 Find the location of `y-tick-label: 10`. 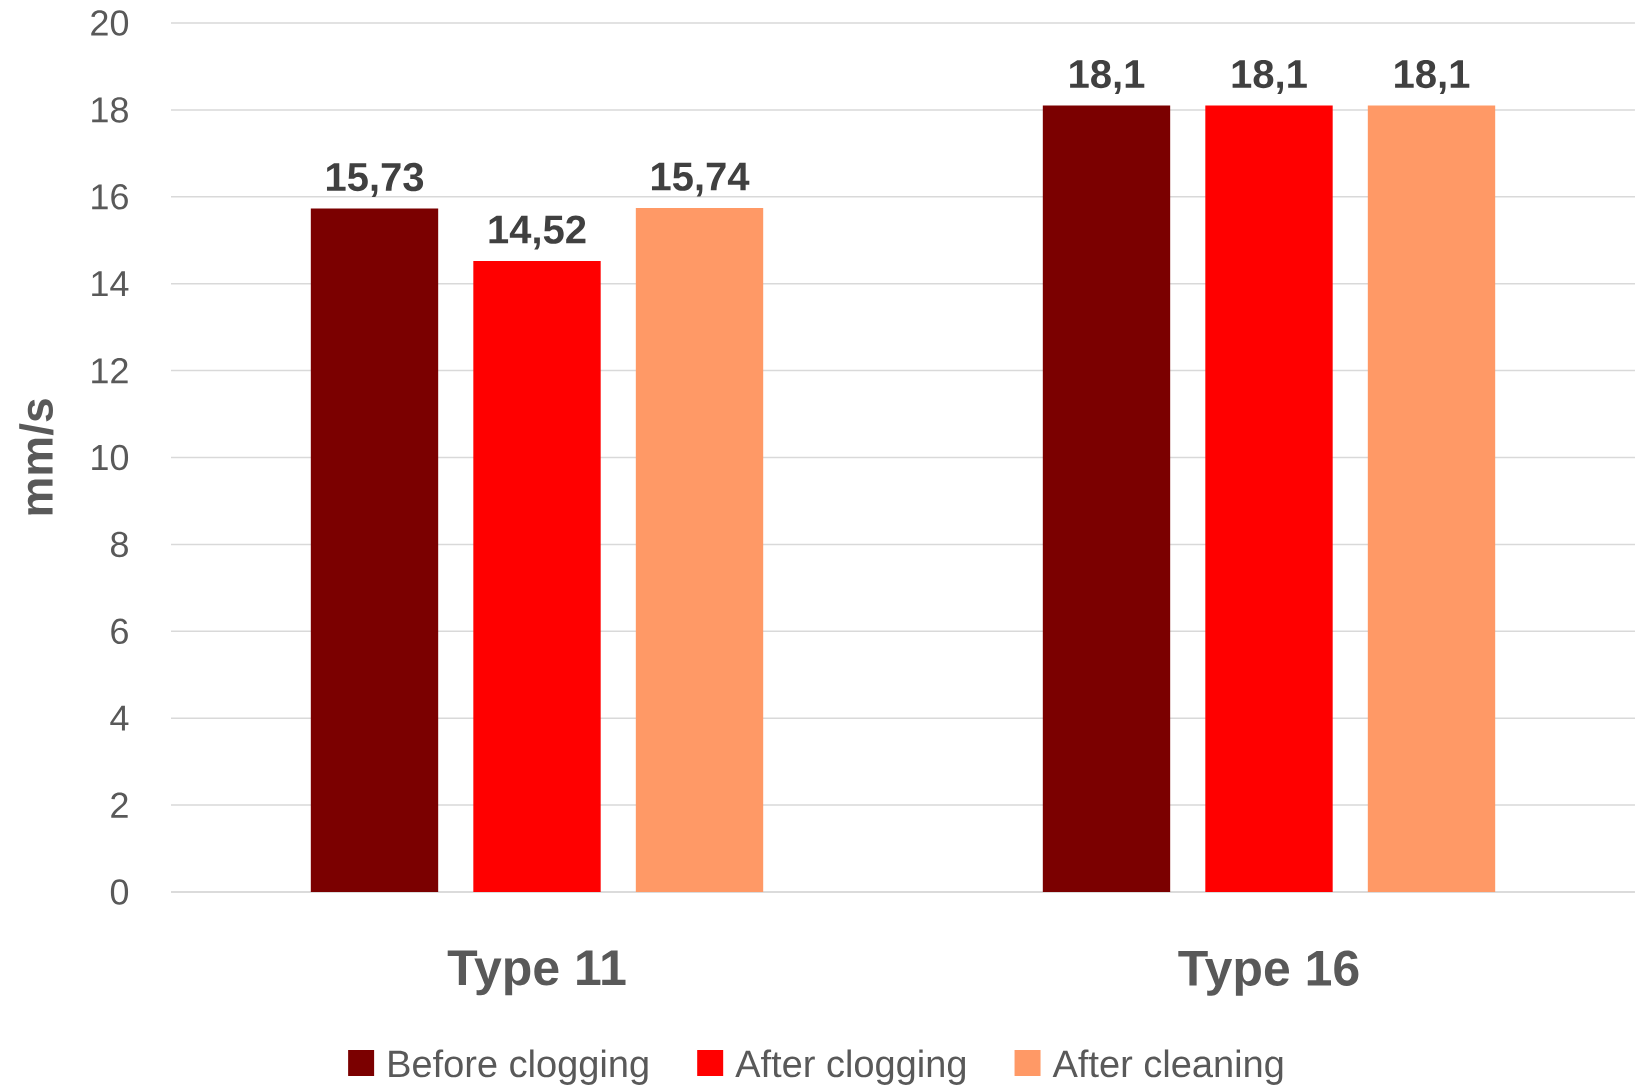

y-tick-label: 10 is located at coordinates (110, 457).